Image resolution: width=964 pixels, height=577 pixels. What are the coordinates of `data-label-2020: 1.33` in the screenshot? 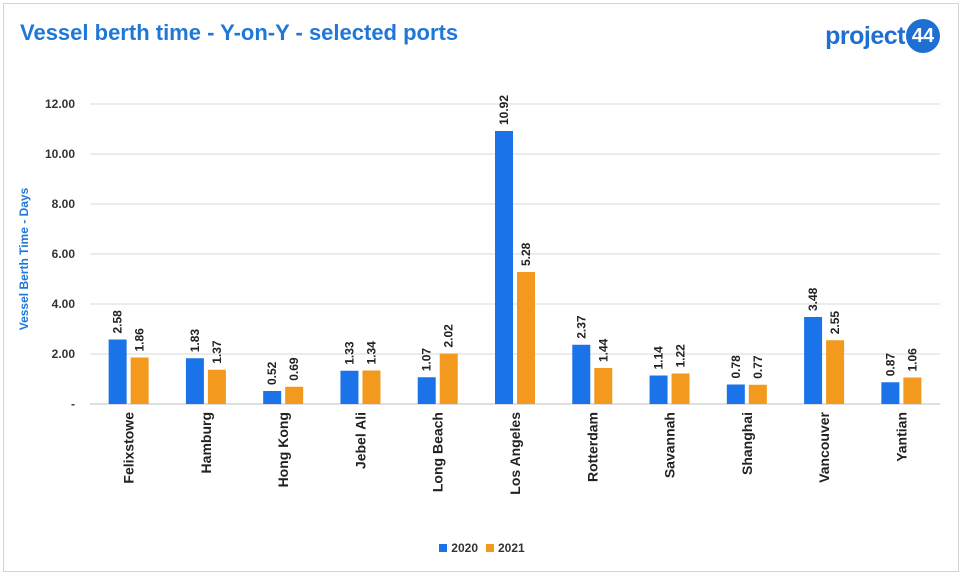 It's located at (349, 353).